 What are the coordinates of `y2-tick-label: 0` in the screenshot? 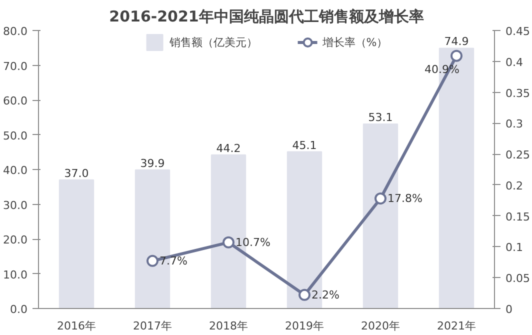 It's located at (509, 309).